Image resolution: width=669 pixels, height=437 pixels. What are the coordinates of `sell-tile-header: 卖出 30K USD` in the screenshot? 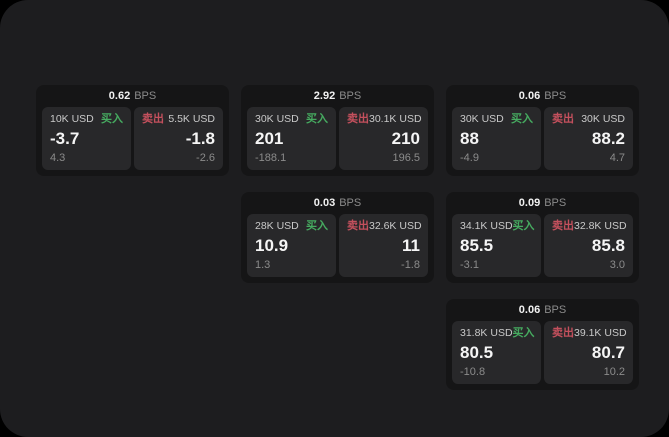 It's located at (588, 119).